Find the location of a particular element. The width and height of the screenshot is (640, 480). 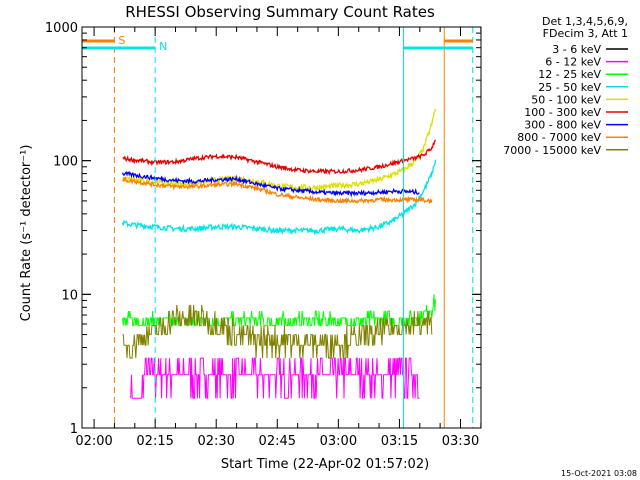

legend-entry-label: 50 - 100 keV is located at coordinates (566, 99).